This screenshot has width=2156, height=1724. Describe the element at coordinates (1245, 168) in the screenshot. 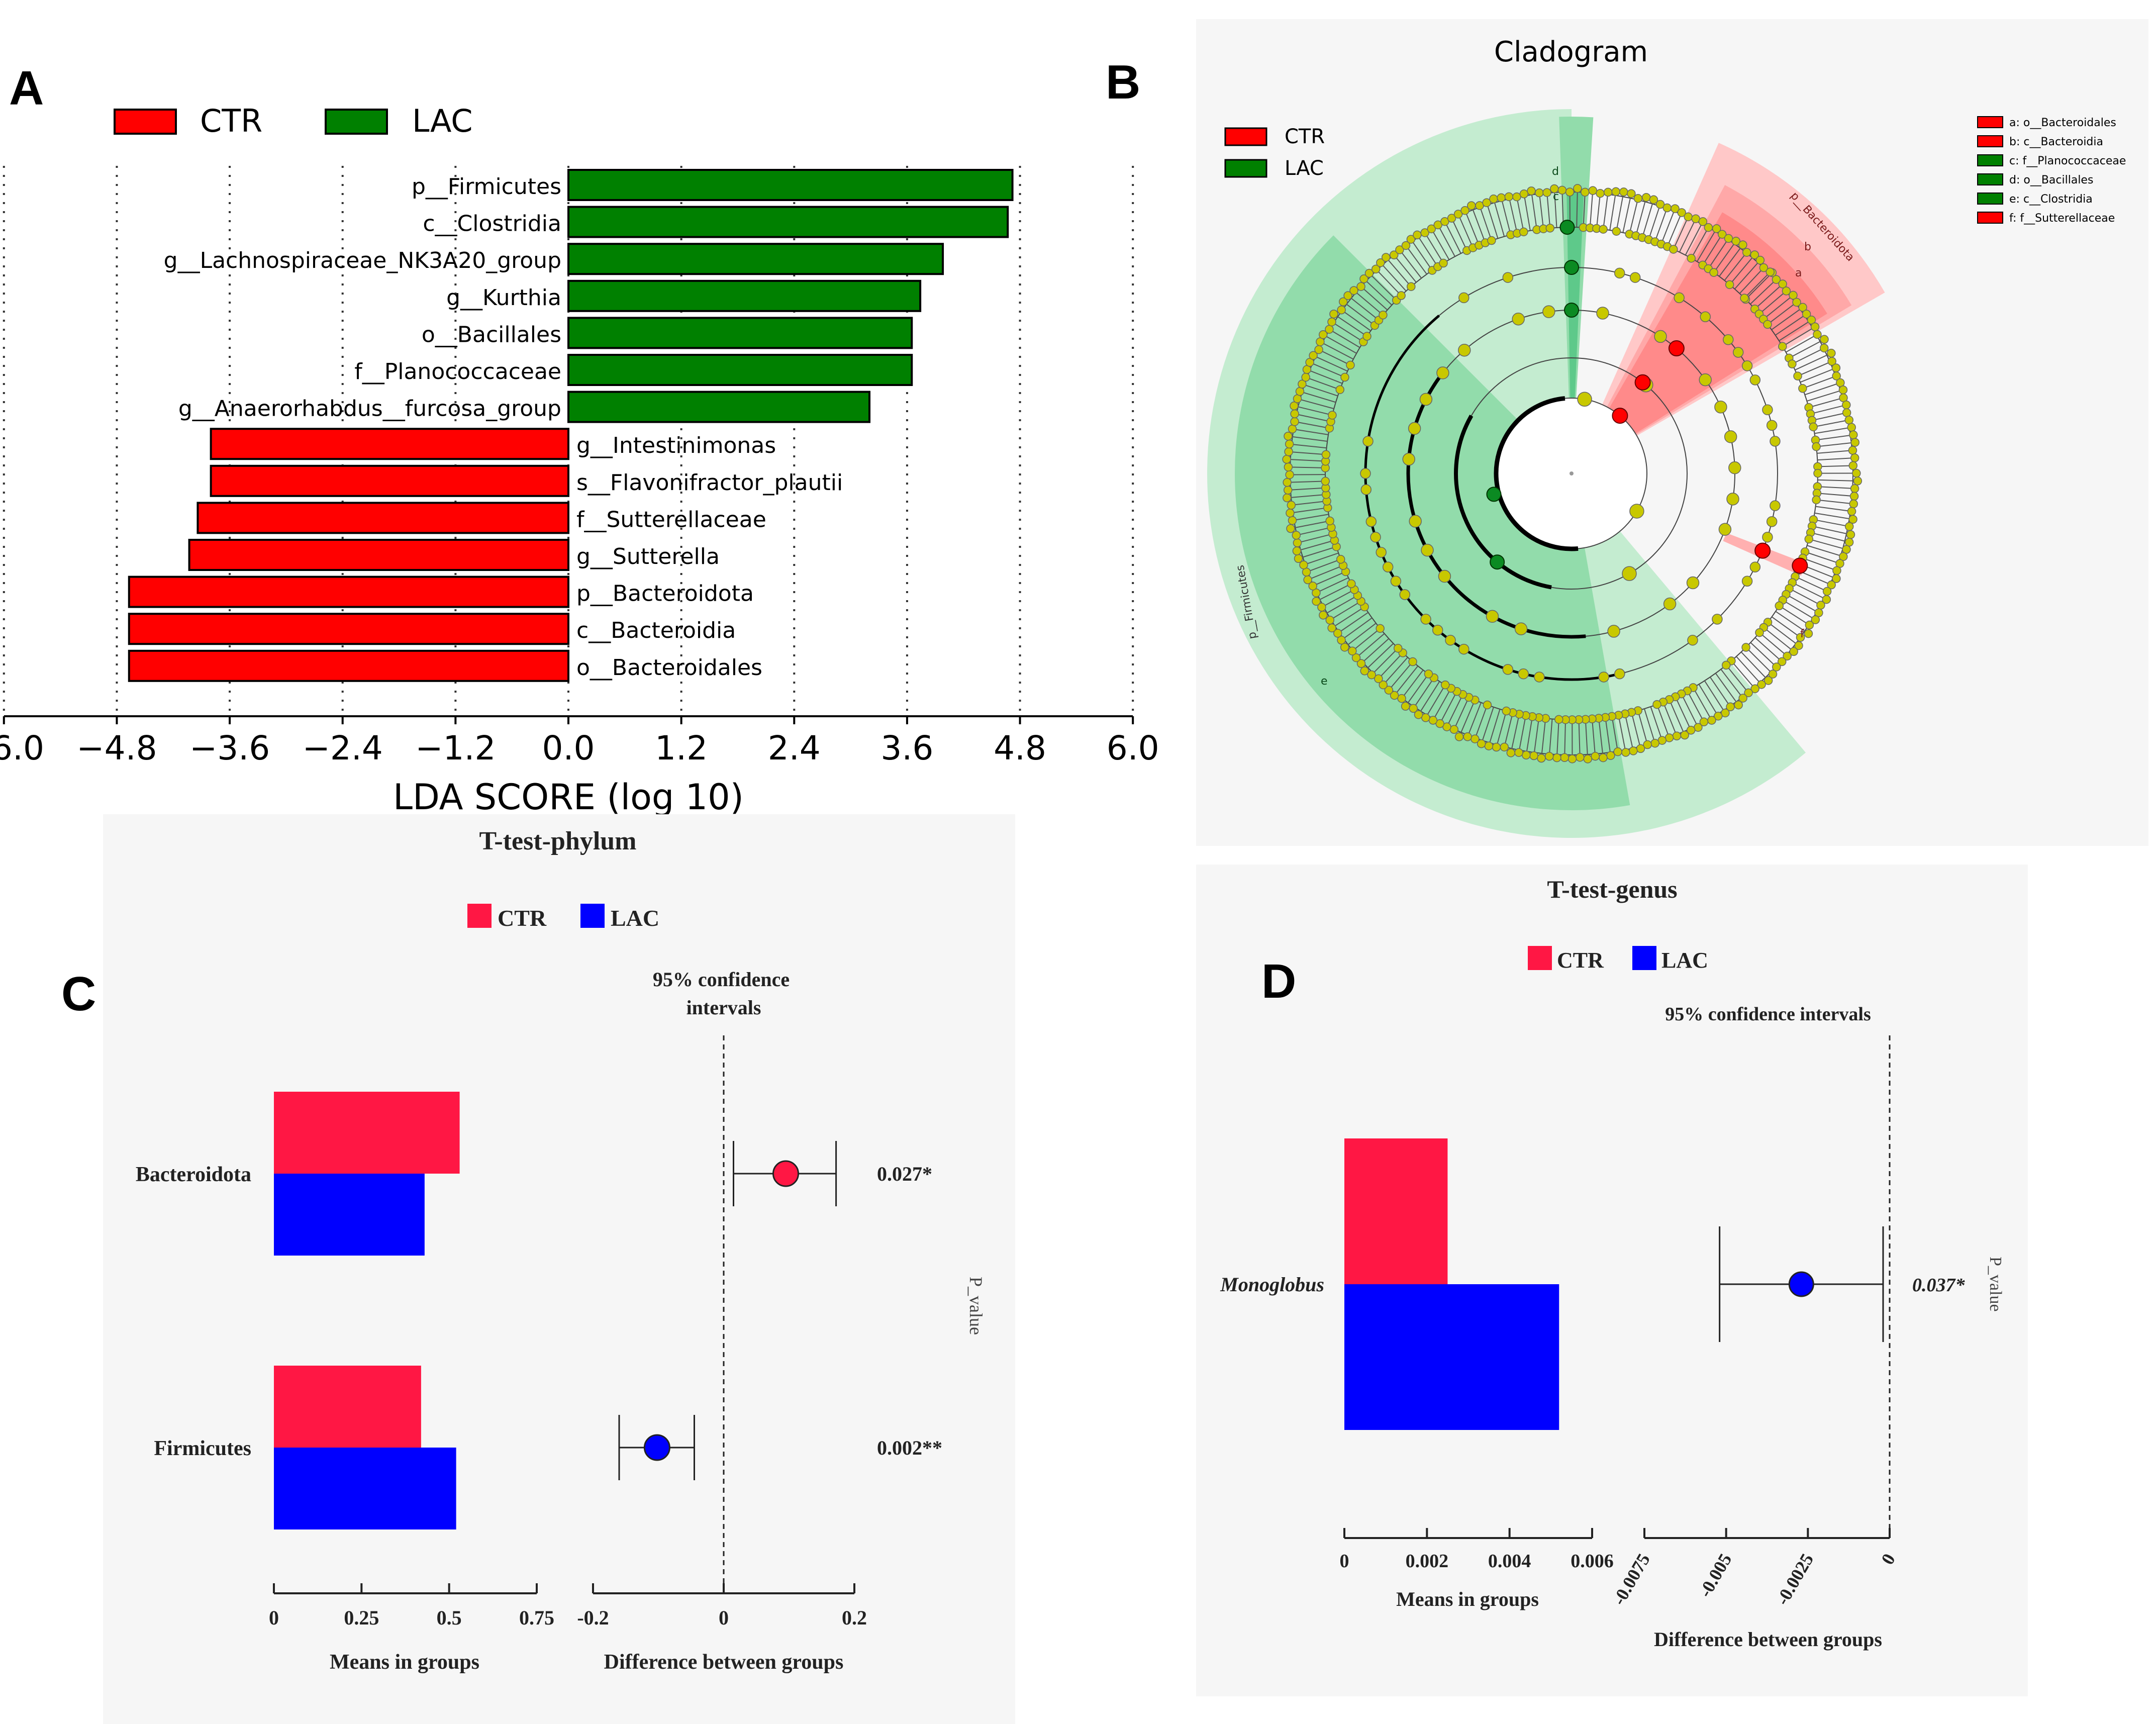

I see `clado-legend-swatch-lac` at that location.